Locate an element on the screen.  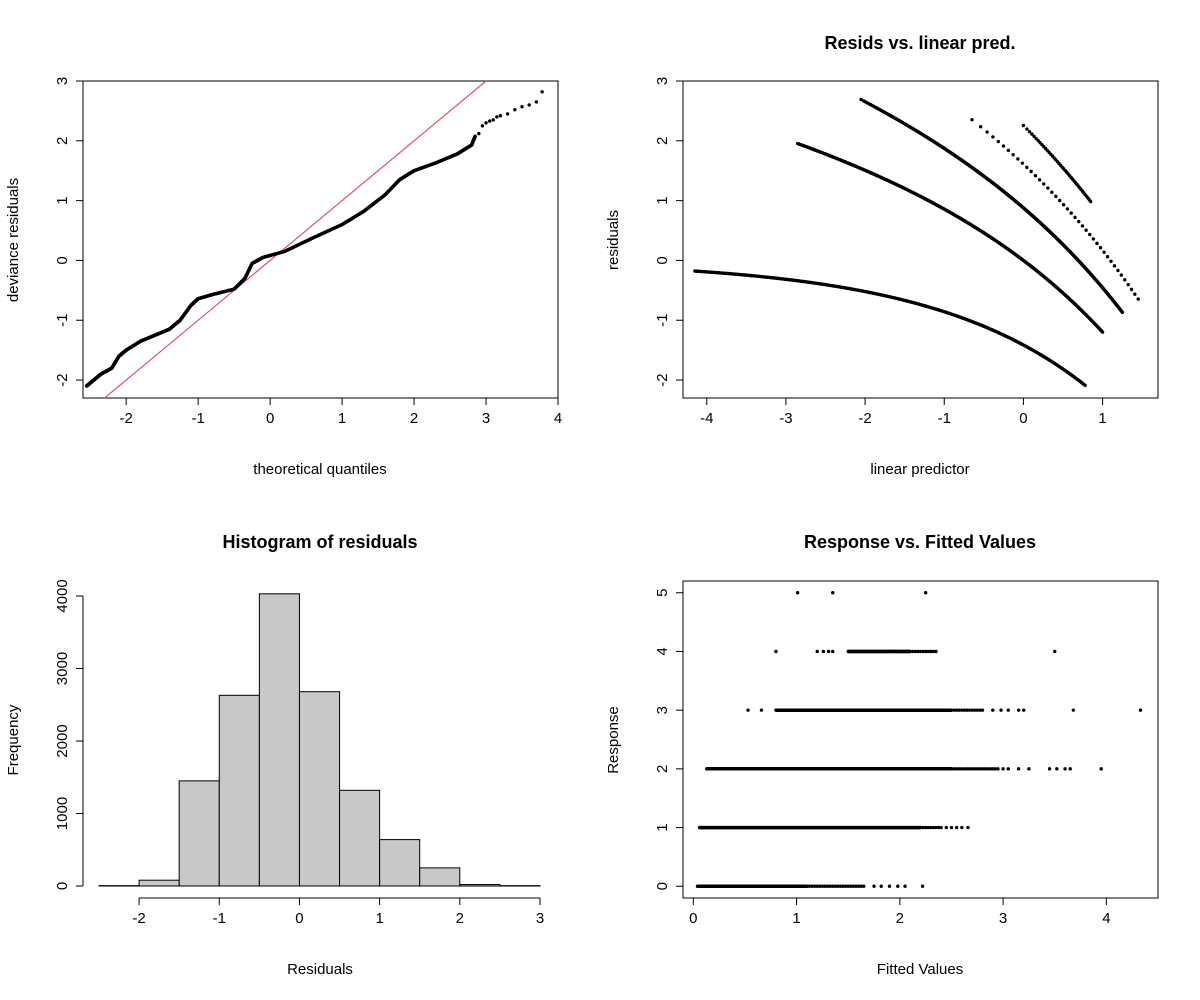
histogram-y-tick-label: 4000 is located at coordinates (62, 595).